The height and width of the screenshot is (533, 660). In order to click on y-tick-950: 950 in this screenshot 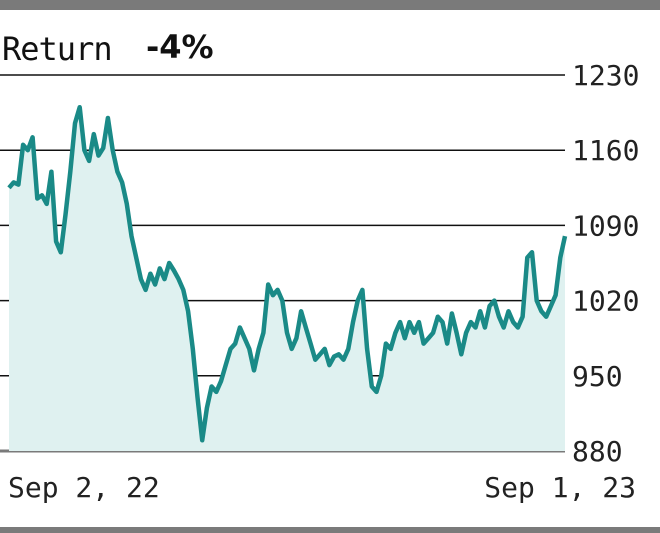, I will do `click(597, 376)`.